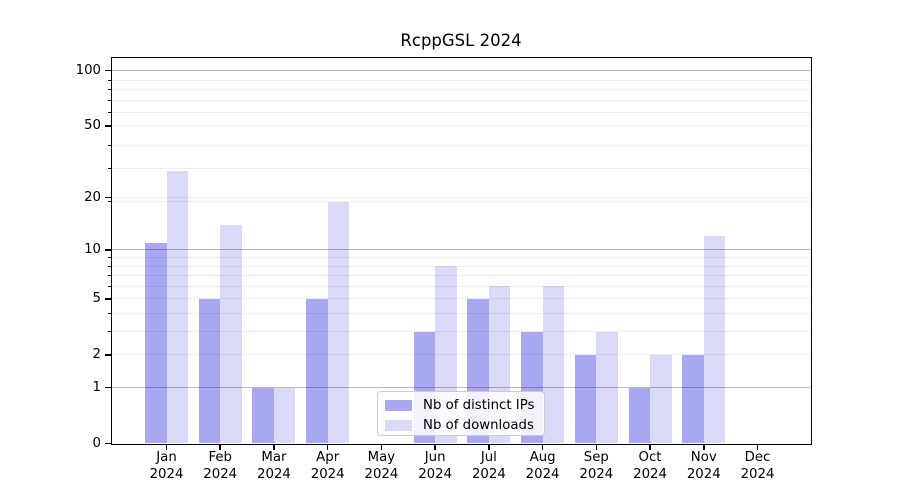 The height and width of the screenshot is (500, 900). I want to click on x-tick-label: Feb 2024, so click(220, 466).